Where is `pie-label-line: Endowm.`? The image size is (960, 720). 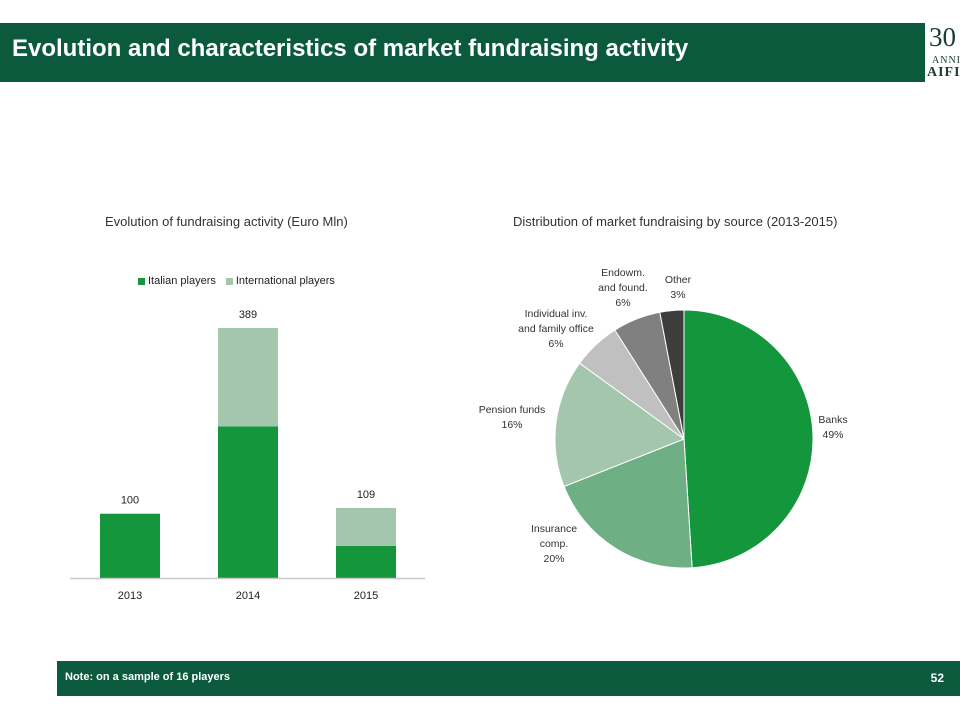 pie-label-line: Endowm. is located at coordinates (623, 272).